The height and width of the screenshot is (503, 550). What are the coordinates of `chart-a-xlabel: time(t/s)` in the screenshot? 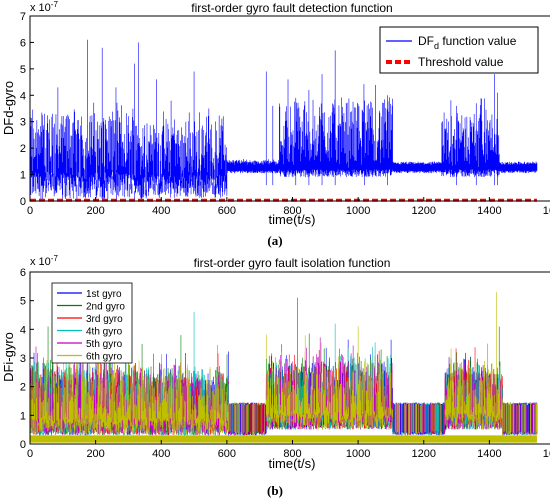 It's located at (292, 219).